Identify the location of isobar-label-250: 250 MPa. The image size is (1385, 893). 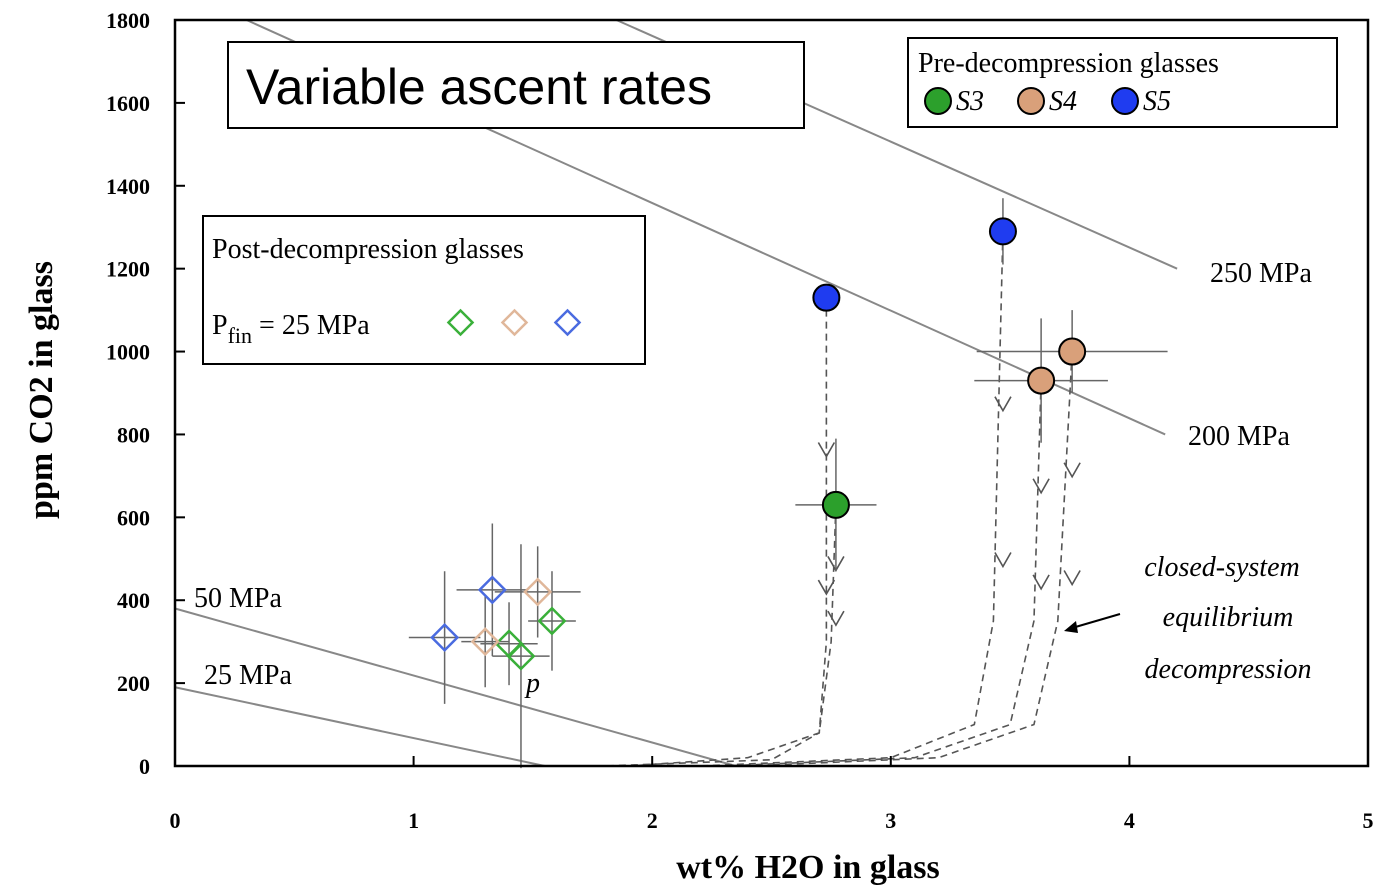
(1261, 273).